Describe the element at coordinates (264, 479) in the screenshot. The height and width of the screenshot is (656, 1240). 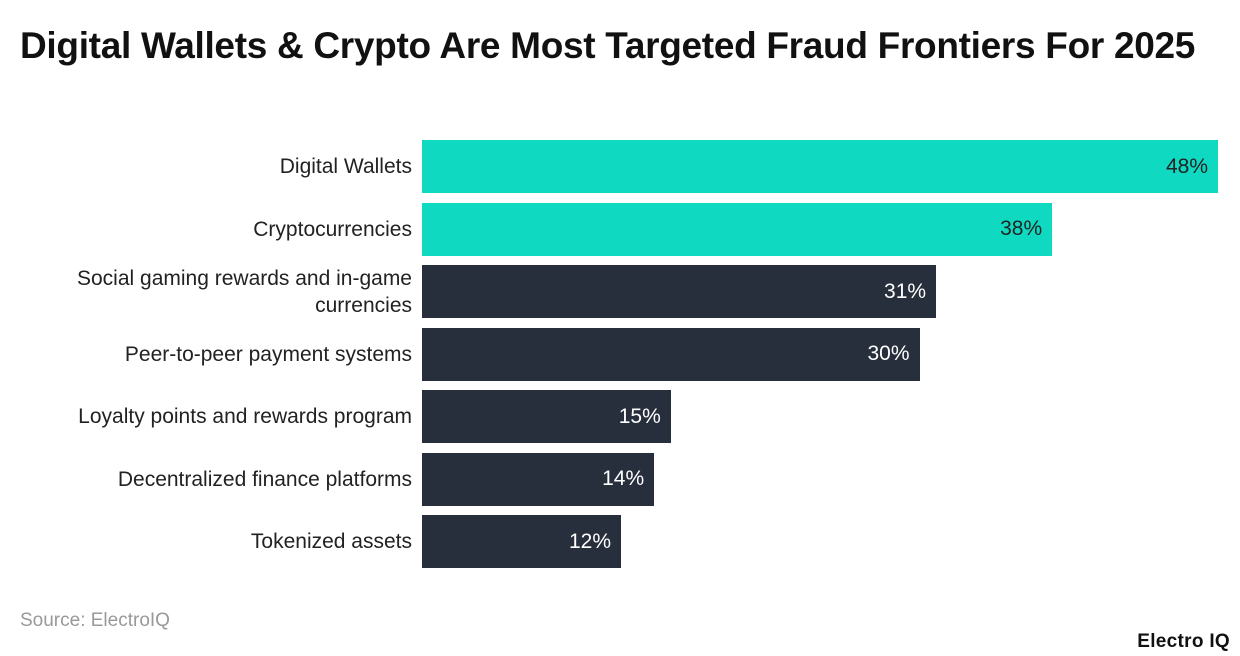
I see `category-label: Decentralized finance platforms` at that location.